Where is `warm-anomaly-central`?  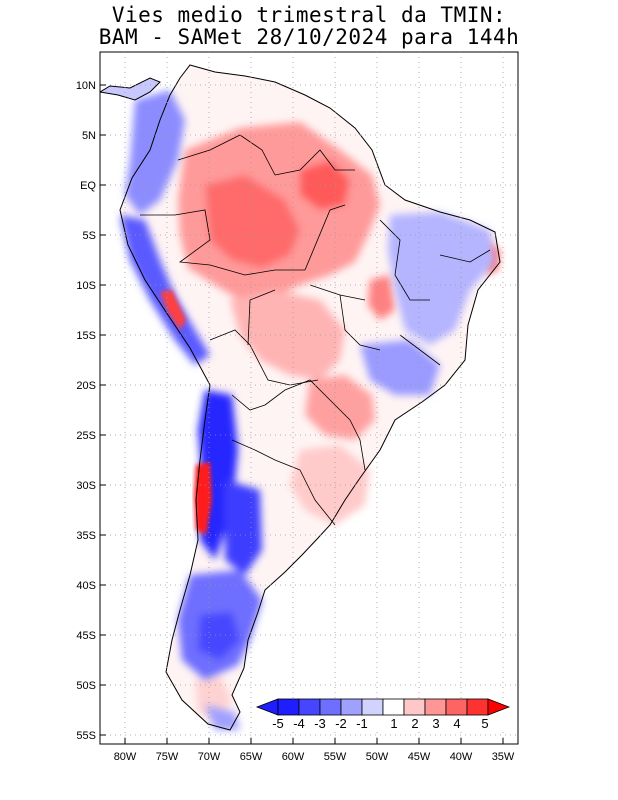 warm-anomaly-central is located at coordinates (287, 335).